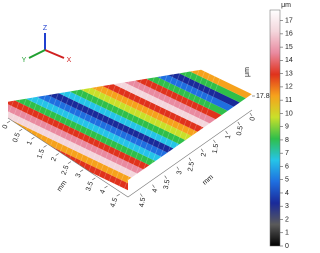 The height and width of the screenshot is (253, 320). I want to click on colorbar-tick-label: 11, so click(288, 100).